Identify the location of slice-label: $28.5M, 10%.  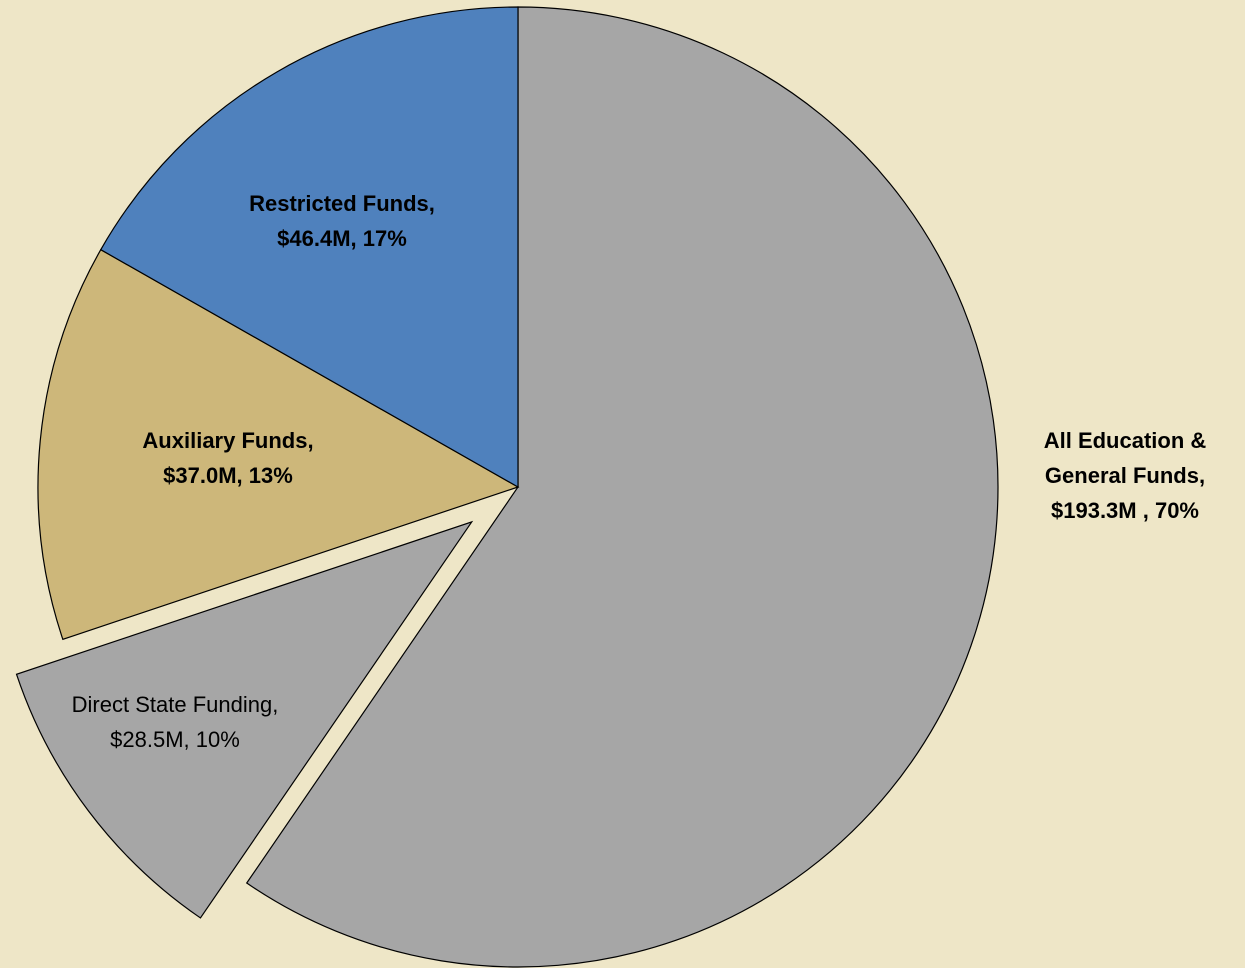
(175, 739).